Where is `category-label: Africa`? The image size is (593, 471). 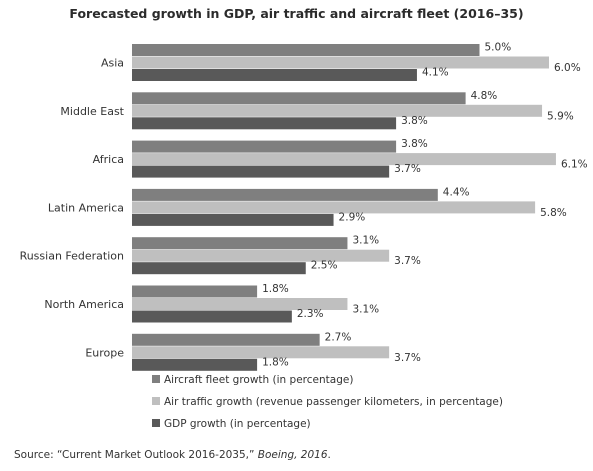
category-label: Africa is located at coordinates (108, 159).